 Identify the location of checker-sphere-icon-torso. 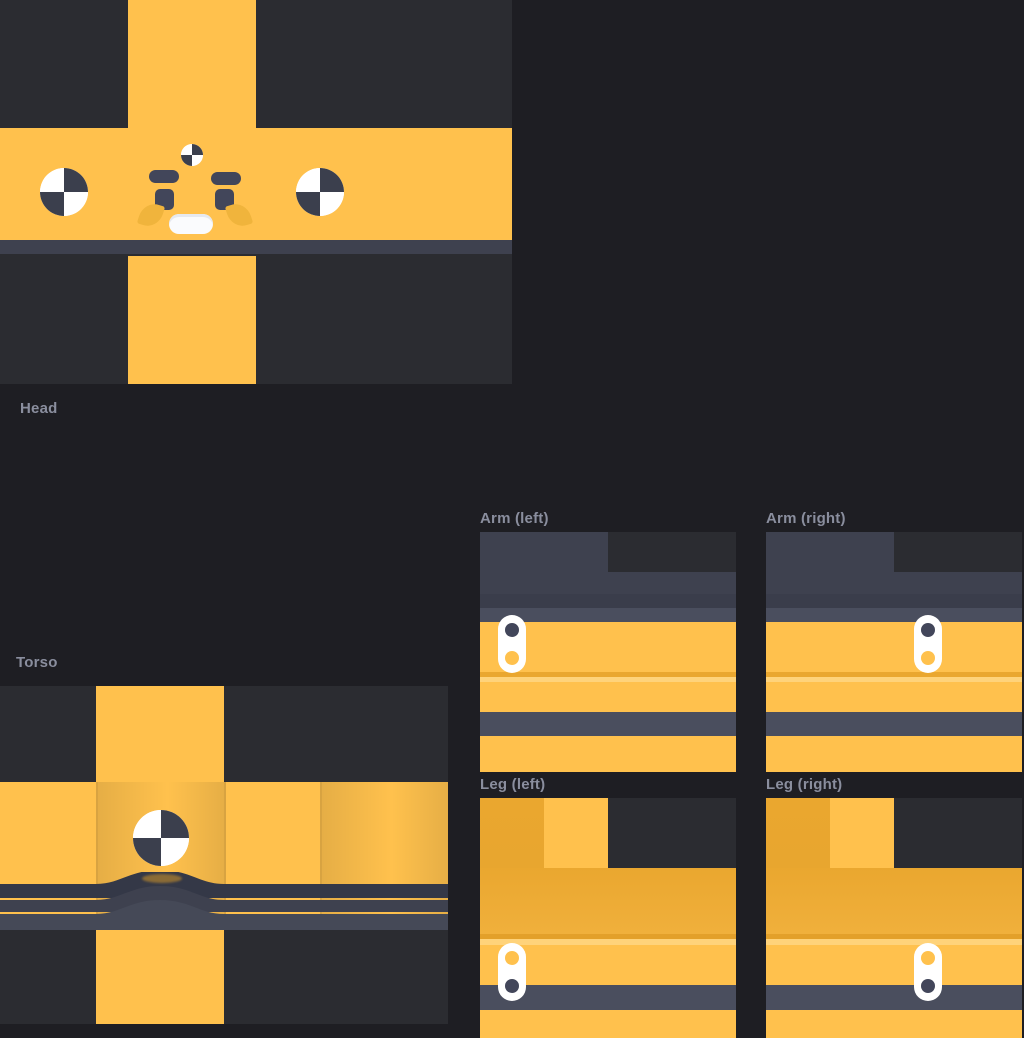
(161, 838).